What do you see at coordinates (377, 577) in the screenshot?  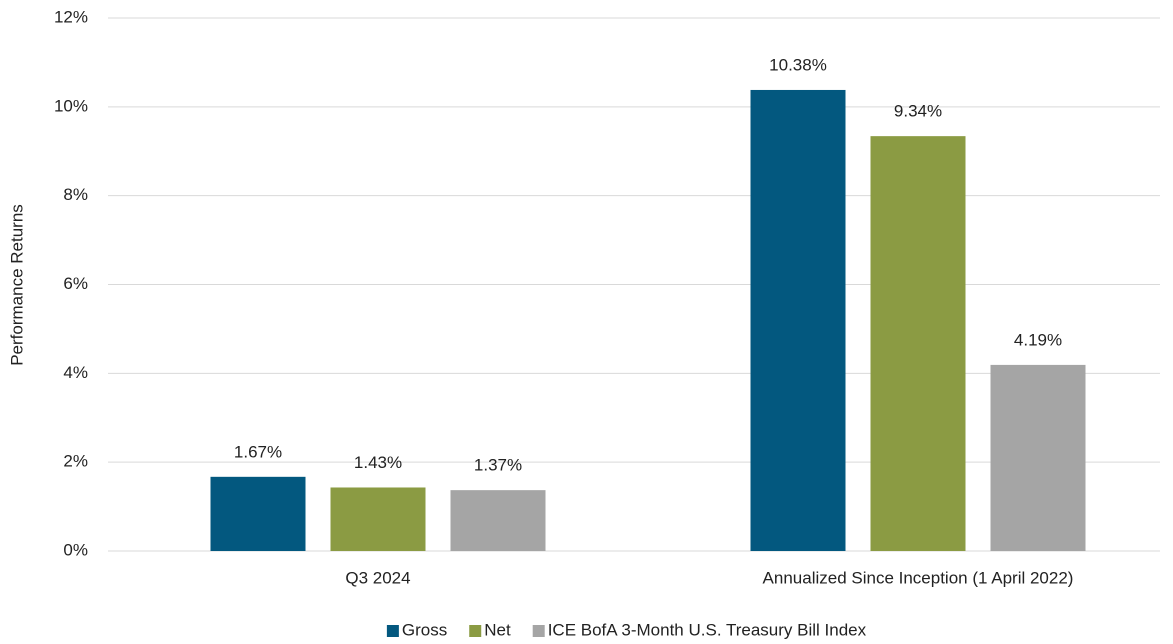 I see `x-tick-label: Q3 2024` at bounding box center [377, 577].